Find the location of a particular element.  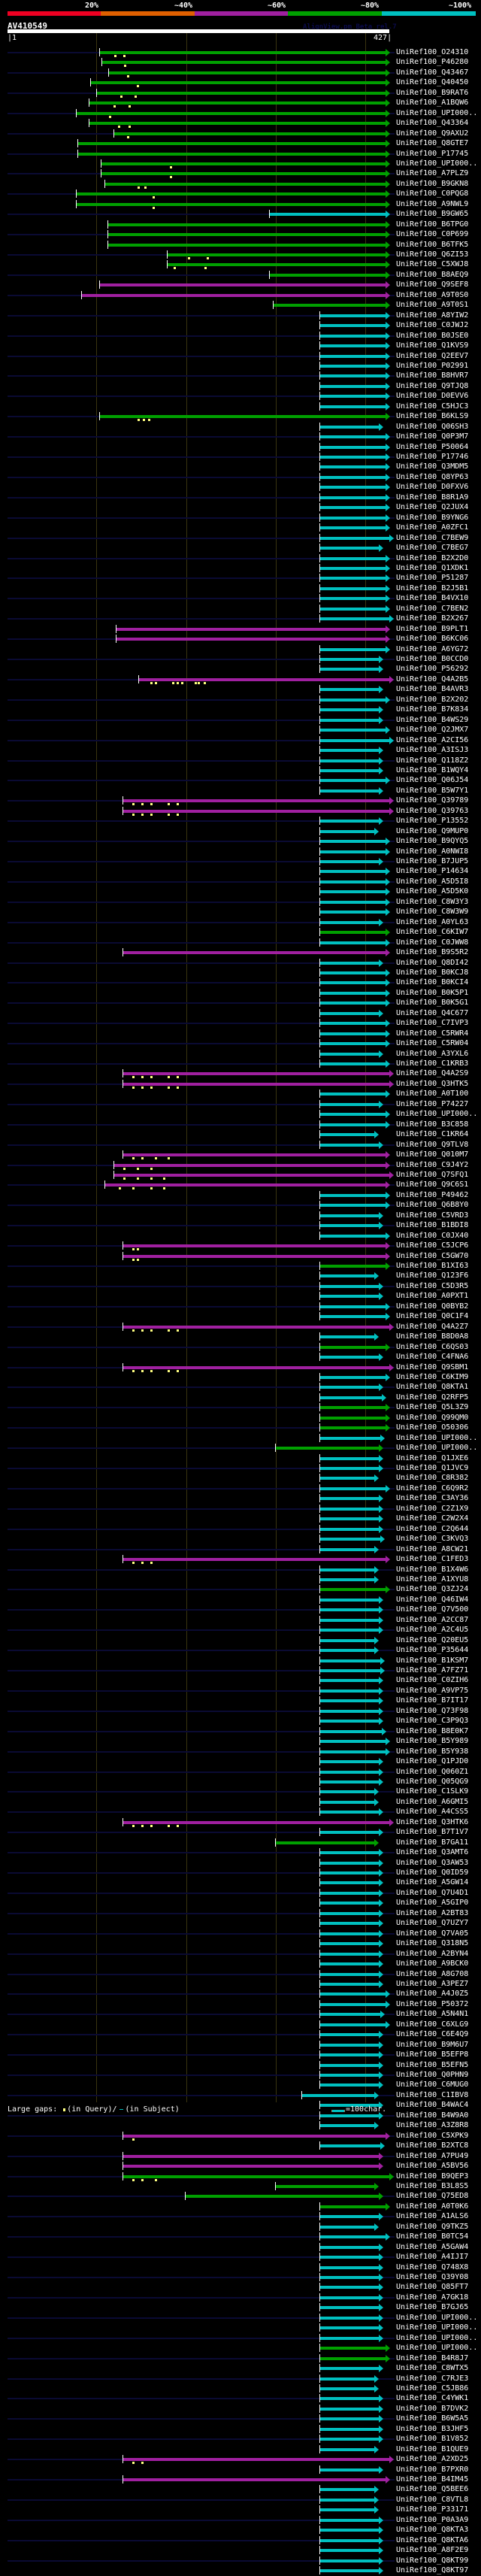

hit-label-link: UniRef100_B9M6U7 is located at coordinates (432, 2044).